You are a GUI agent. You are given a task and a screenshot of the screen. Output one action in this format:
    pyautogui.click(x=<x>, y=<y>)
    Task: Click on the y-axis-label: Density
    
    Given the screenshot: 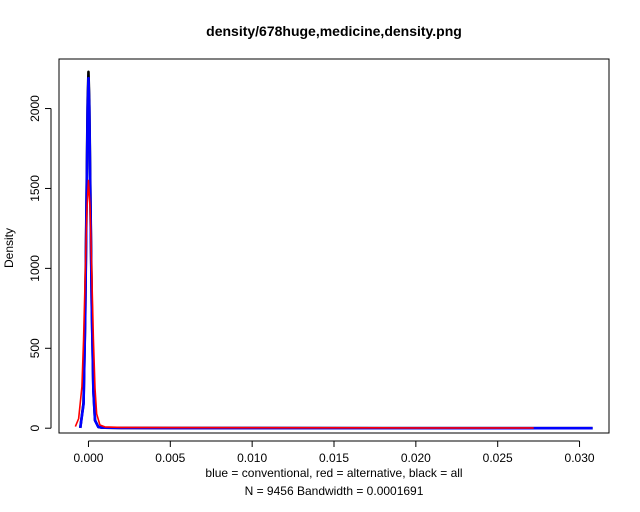 What is the action you would take?
    pyautogui.click(x=9, y=248)
    